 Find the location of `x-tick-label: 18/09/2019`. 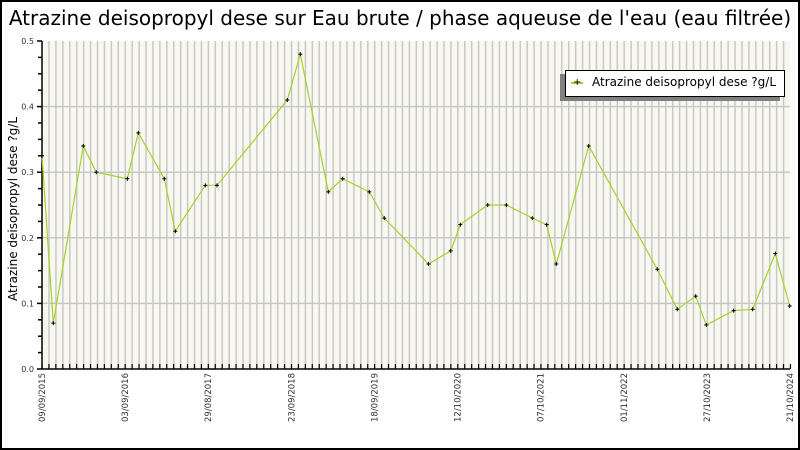

x-tick-label: 18/09/2019 is located at coordinates (375, 397).